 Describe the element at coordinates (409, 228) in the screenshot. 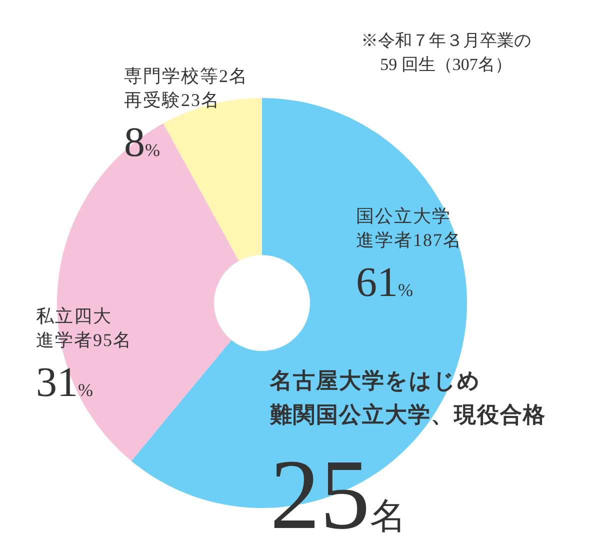

I see `slice-label: 国公立大学進学者187名` at that location.